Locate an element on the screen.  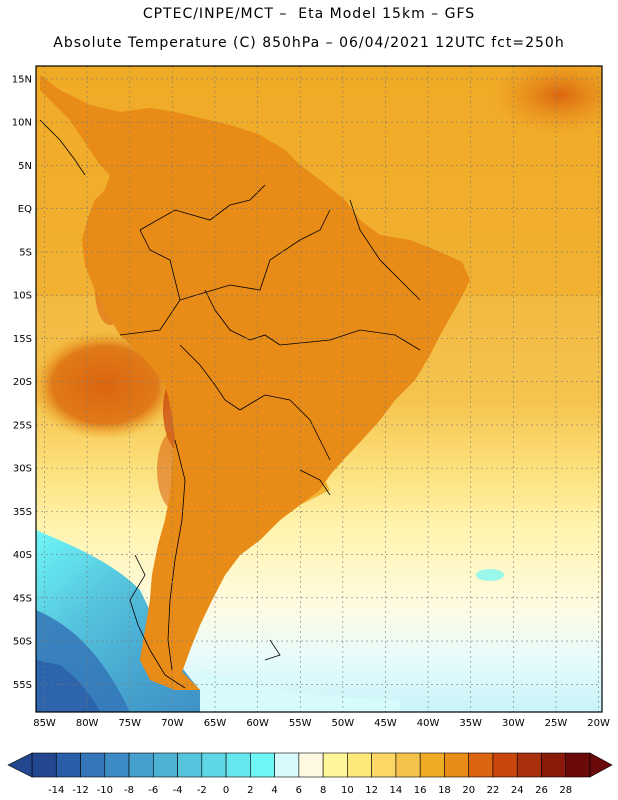
colorbar-arrow-right is located at coordinates (601, 765).